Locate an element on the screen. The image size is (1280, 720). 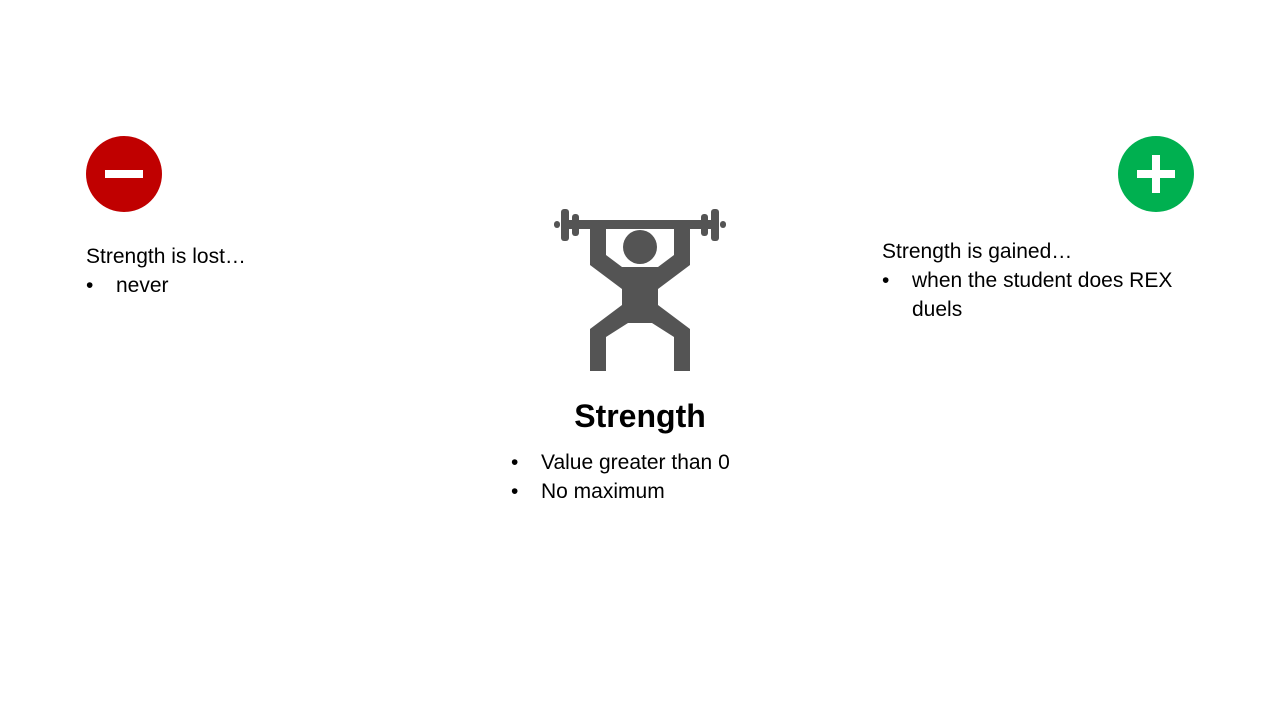
weightlifter-icon is located at coordinates (640, 288).